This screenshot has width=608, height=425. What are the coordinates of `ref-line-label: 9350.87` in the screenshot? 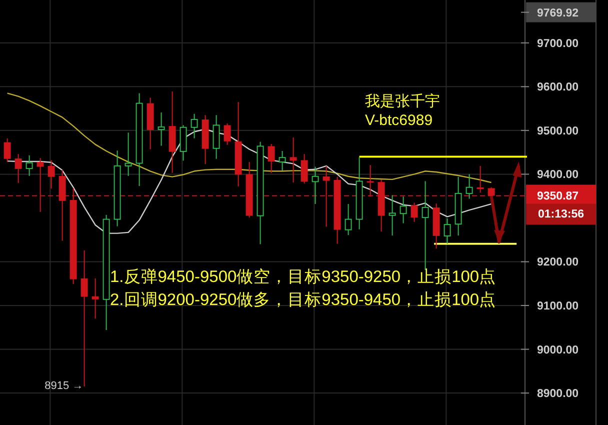 It's located at (558, 196).